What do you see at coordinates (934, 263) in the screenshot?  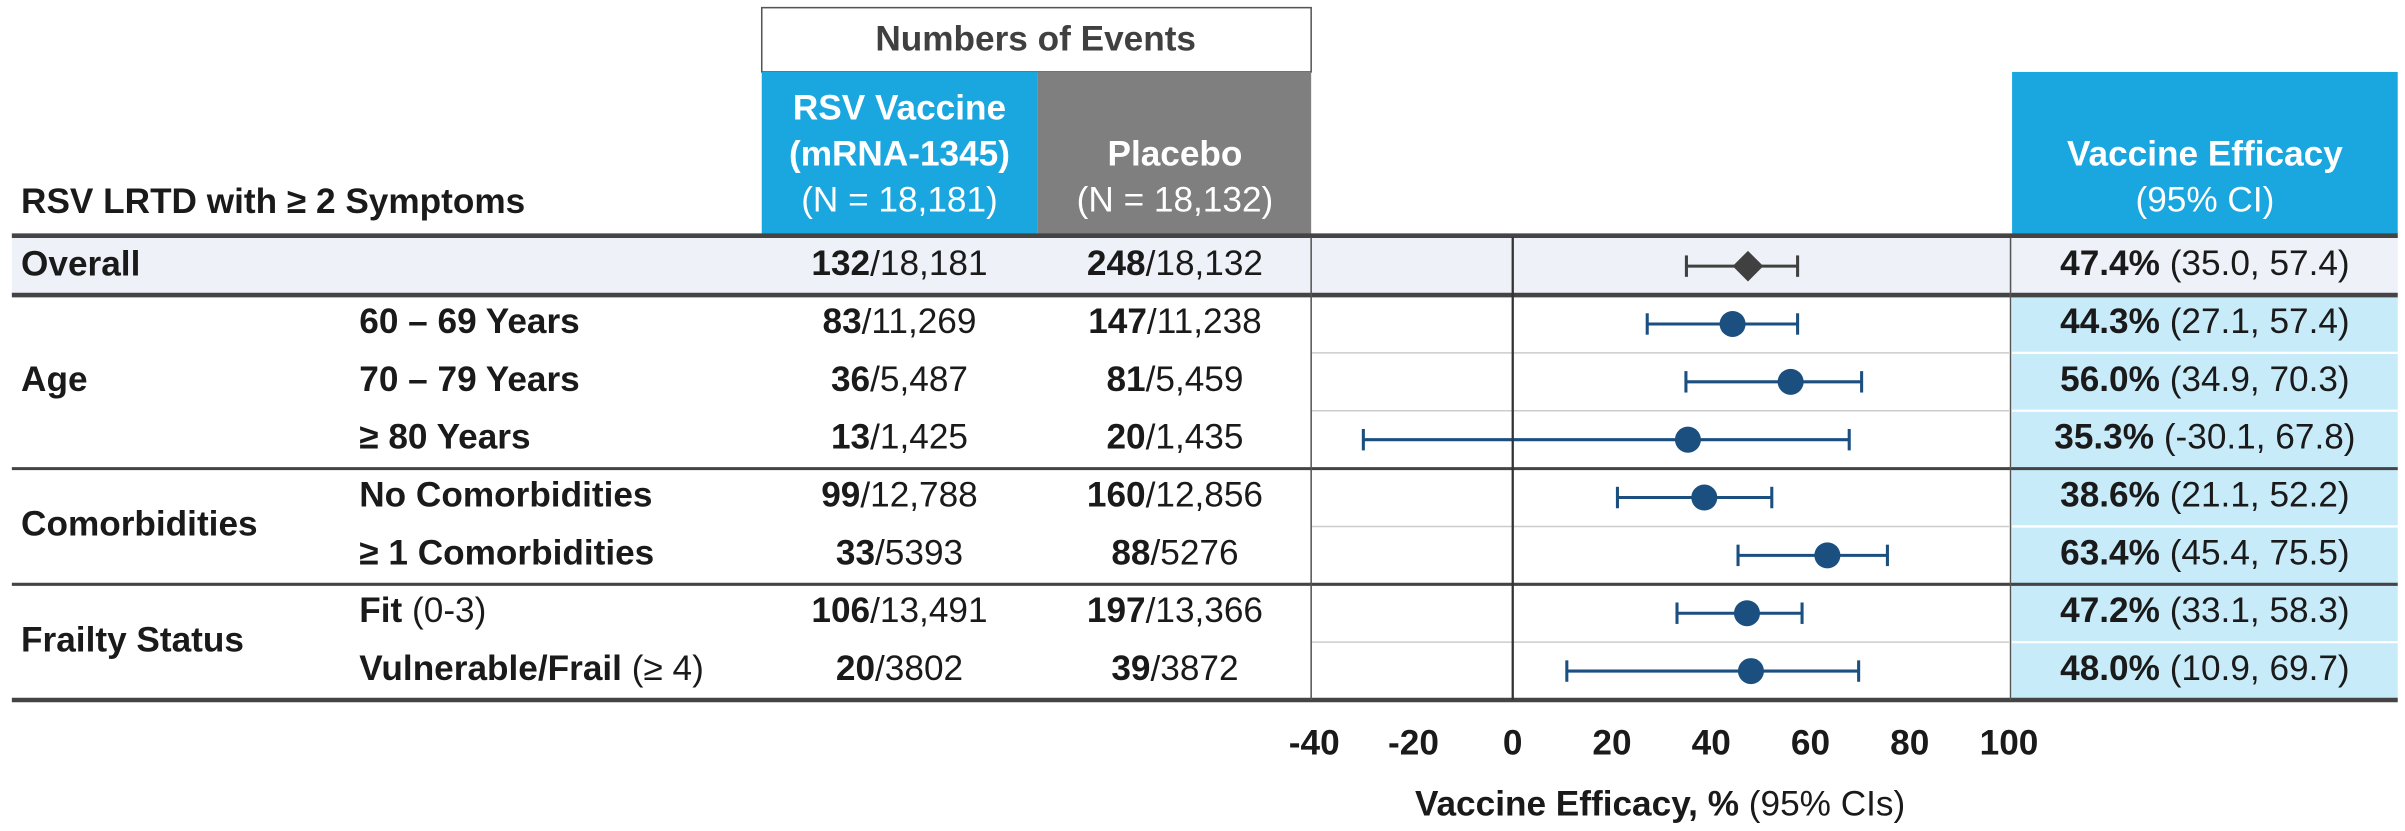 I see `vaccine-total: 18,181` at bounding box center [934, 263].